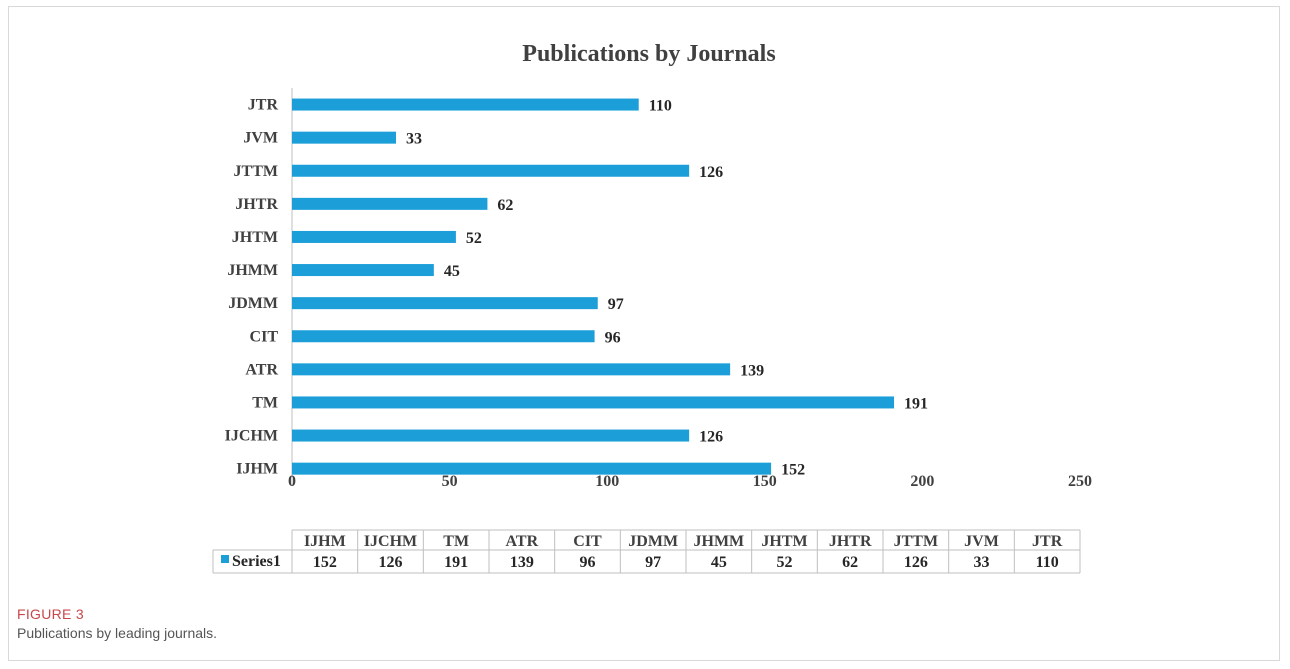  What do you see at coordinates (450, 481) in the screenshot?
I see `x-tick-label: 50` at bounding box center [450, 481].